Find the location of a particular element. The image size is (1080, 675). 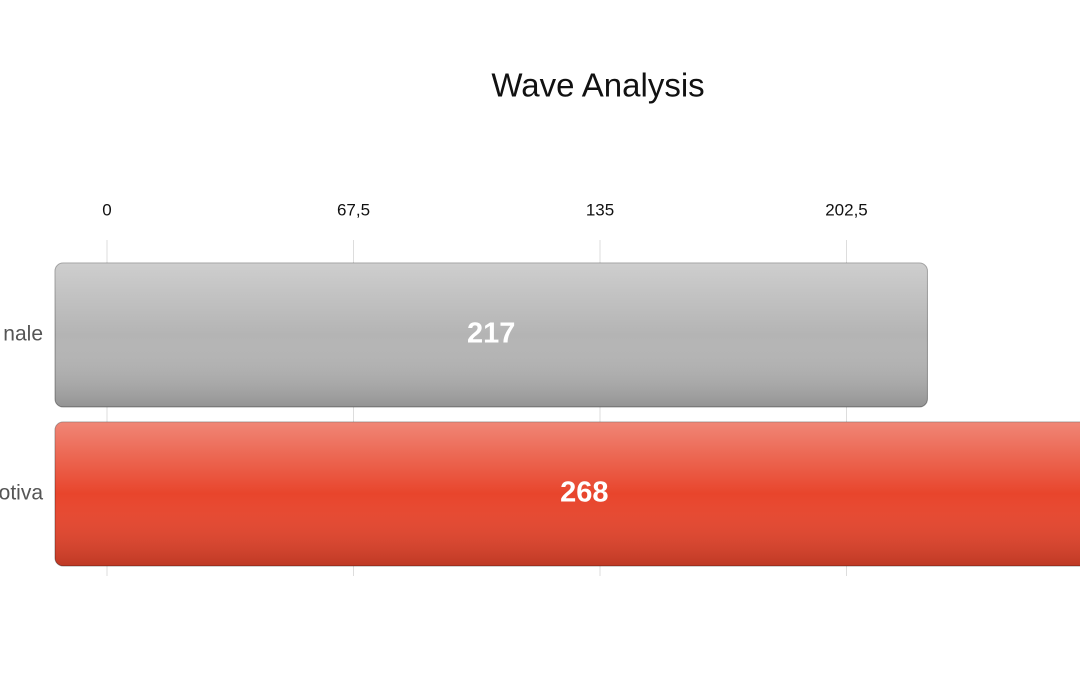

bar-value-label: 217 is located at coordinates (491, 334).